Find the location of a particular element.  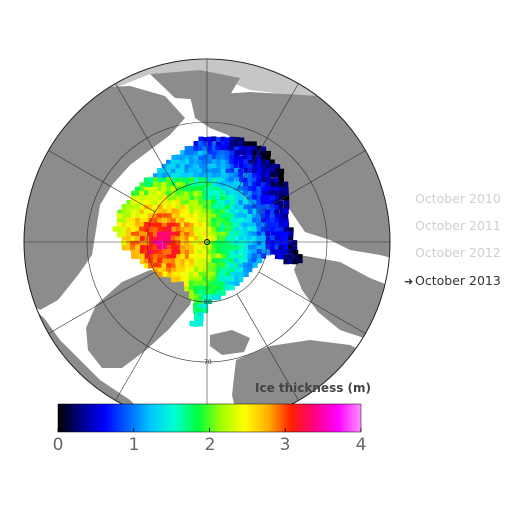

year-option-2012: October 2012 is located at coordinates (452, 252).